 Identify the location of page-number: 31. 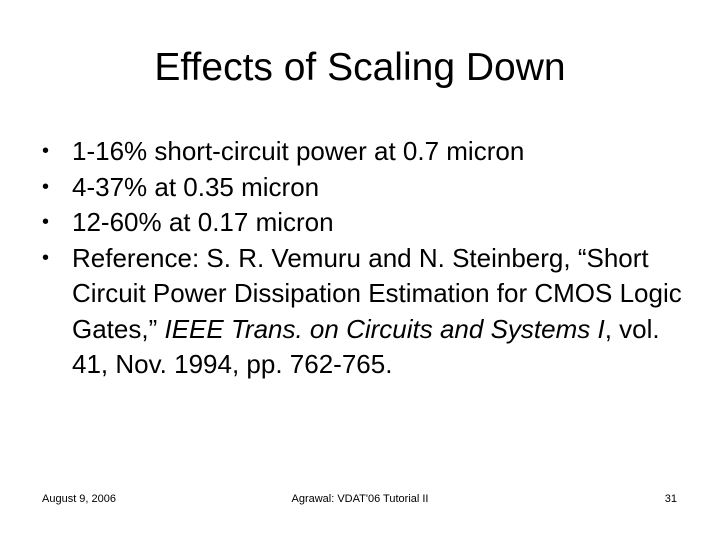
(670, 499).